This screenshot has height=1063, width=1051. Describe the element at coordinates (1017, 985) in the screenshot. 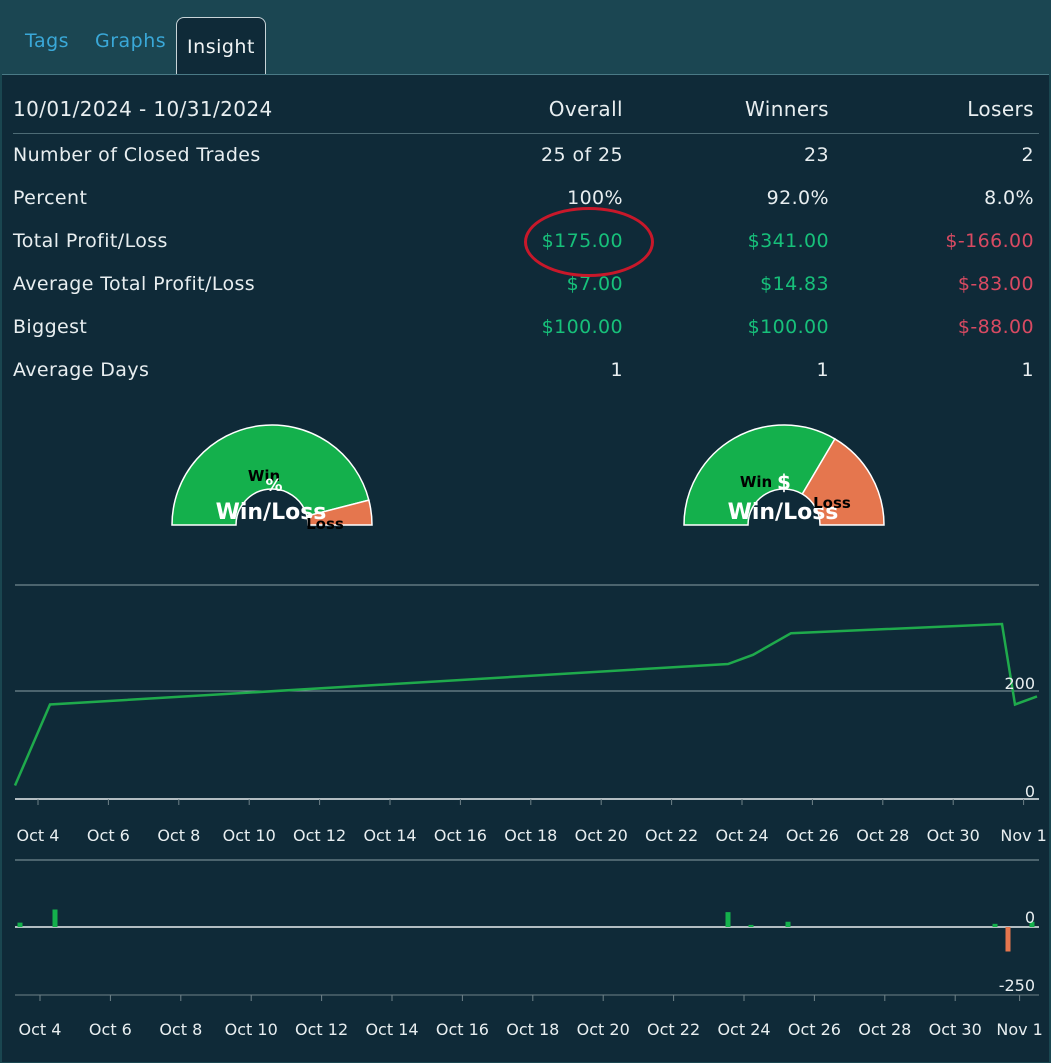

I see `y-tick-label: -250` at that location.